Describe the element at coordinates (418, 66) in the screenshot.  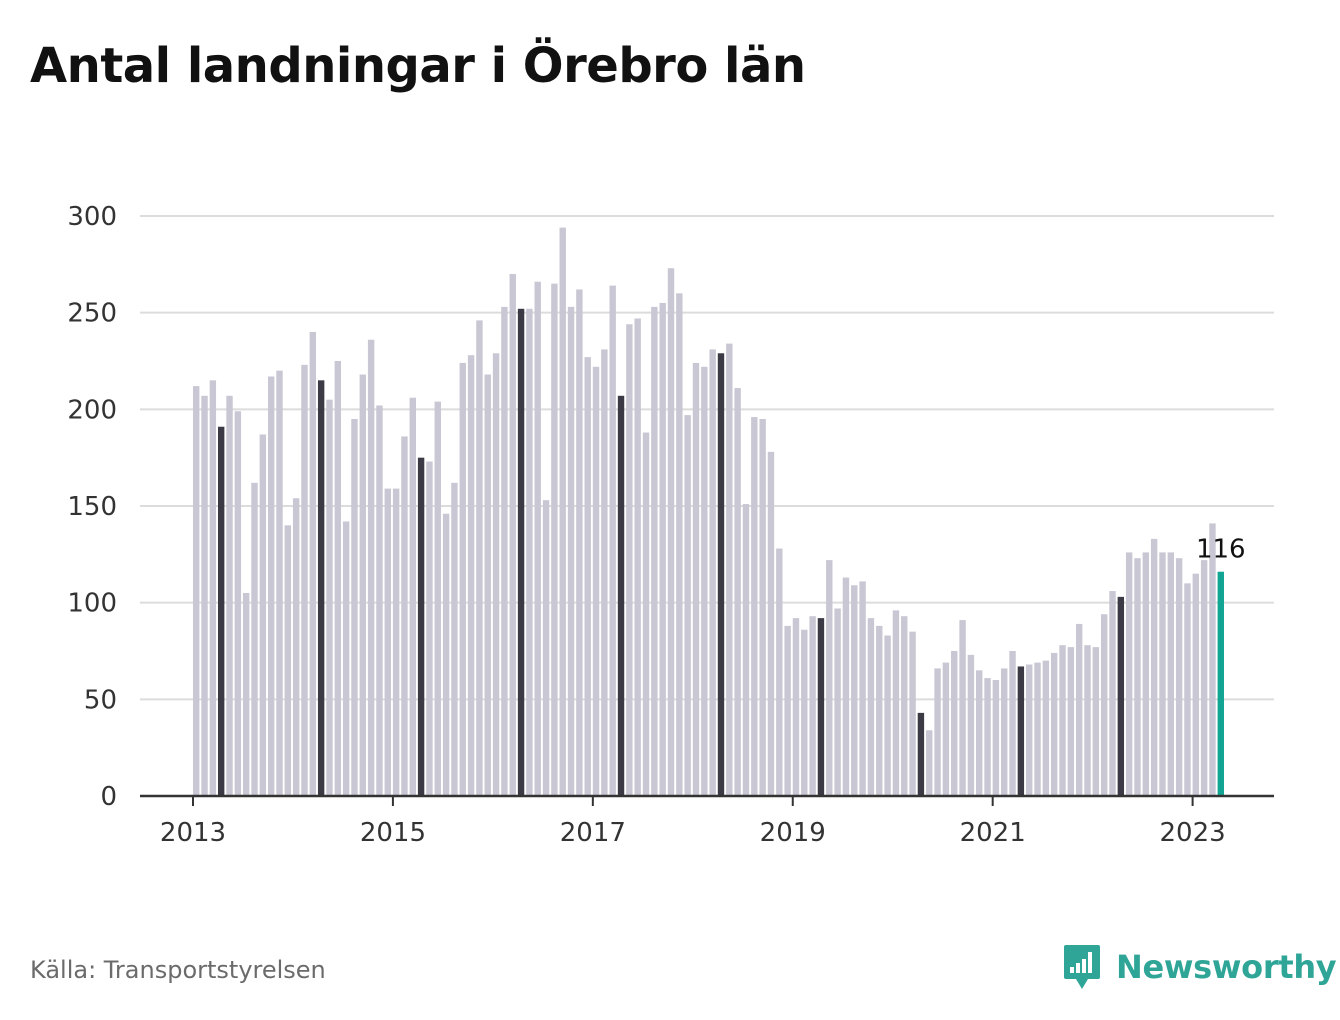
I see `chart-title: Antal landningar i Örebro län` at that location.